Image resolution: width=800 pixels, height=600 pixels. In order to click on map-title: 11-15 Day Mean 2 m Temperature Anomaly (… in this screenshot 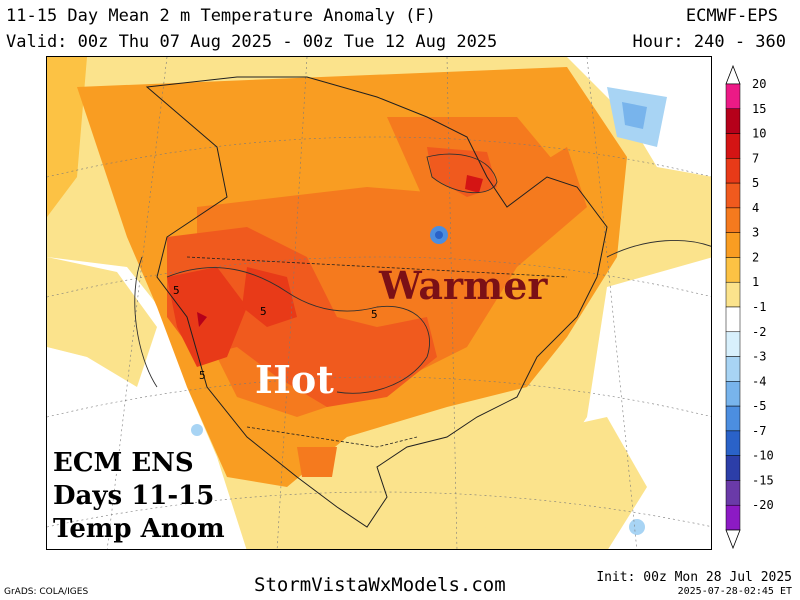, I will do `click(221, 16)`.